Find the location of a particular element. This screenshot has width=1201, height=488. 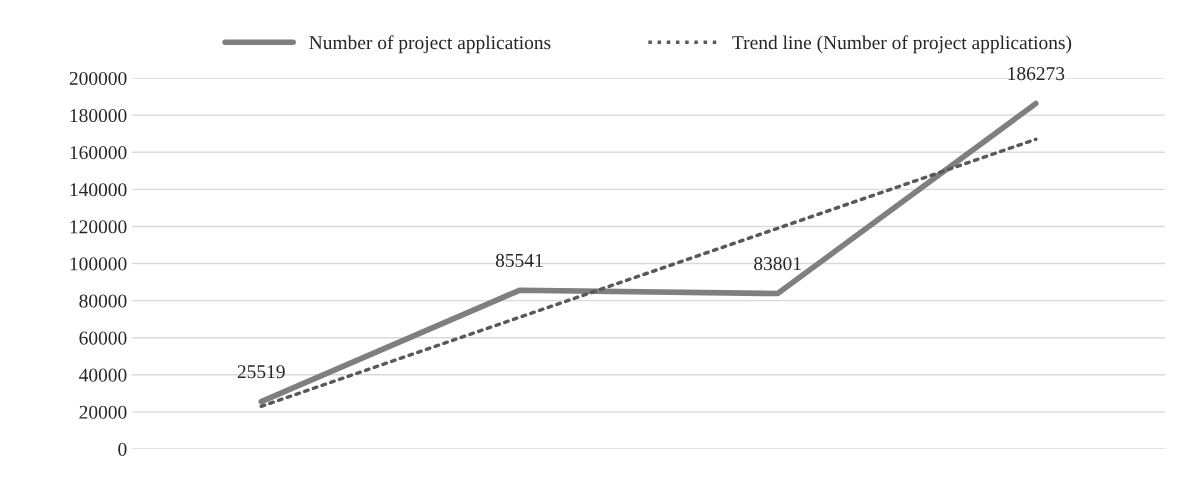

y-tick-label: 160000 is located at coordinates (98, 153).